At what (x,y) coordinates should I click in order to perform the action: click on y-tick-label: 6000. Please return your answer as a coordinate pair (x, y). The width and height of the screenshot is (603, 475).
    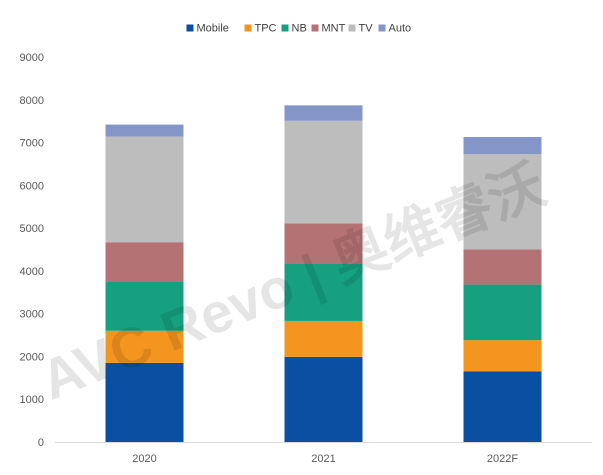
    Looking at the image, I should click on (32, 186).